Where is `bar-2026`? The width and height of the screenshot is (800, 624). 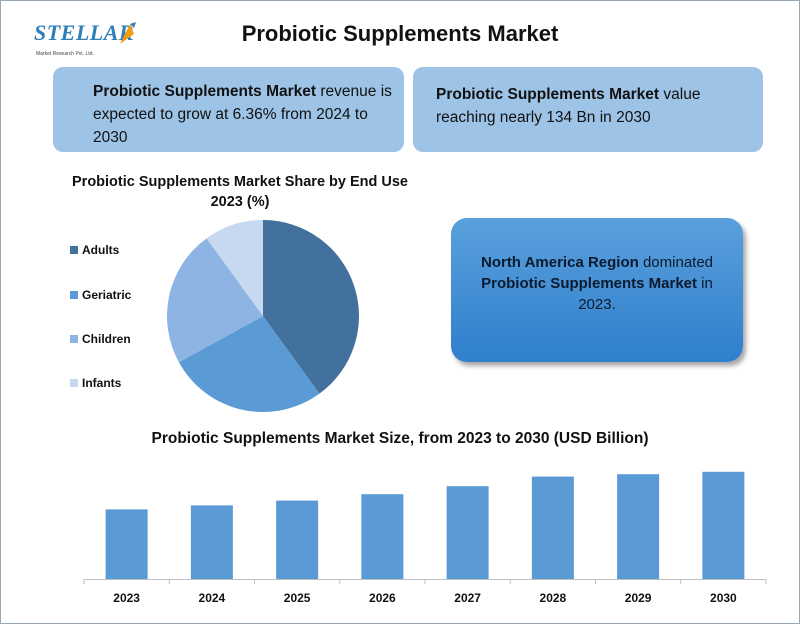 bar-2026 is located at coordinates (382, 536).